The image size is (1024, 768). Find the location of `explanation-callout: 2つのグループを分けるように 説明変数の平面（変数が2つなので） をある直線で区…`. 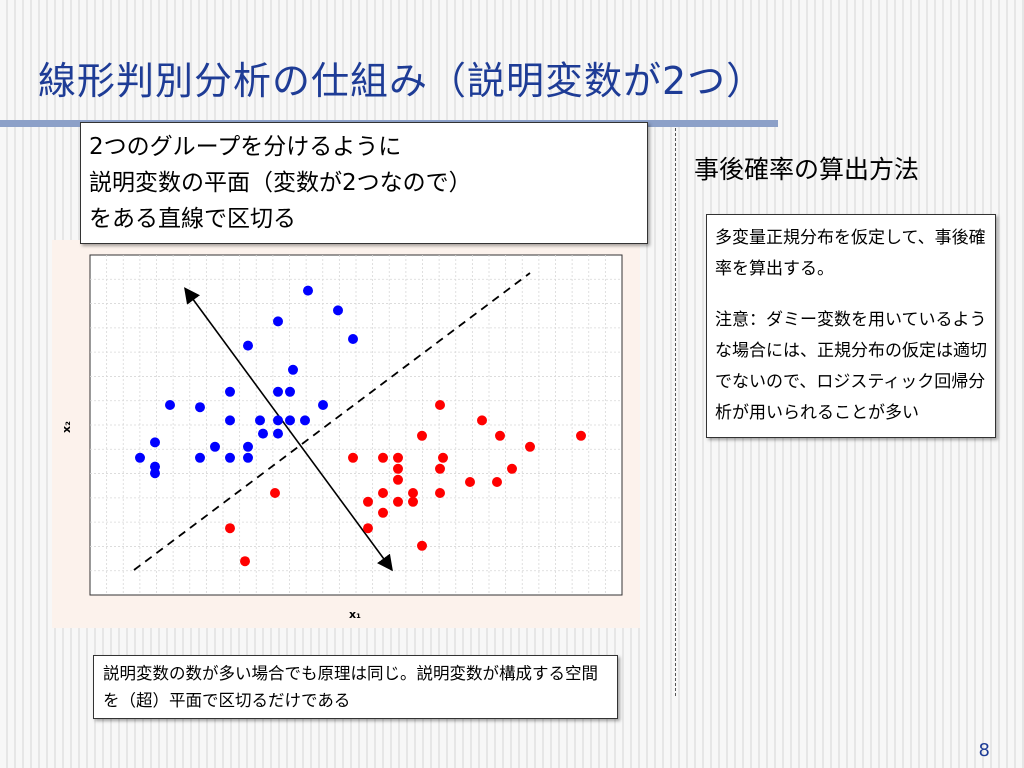

explanation-callout: 2つのグループを分けるように 説明変数の平面（変数が2つなので） をある直線で区… is located at coordinates (364, 183).